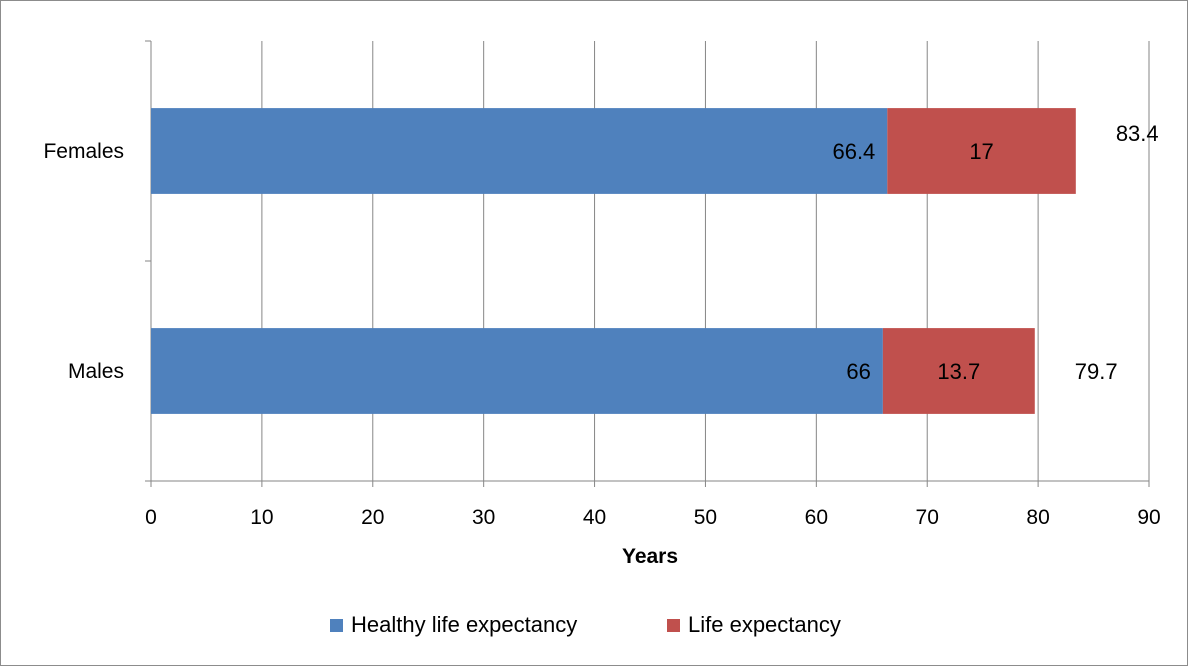 Image resolution: width=1188 pixels, height=666 pixels. I want to click on x-tick-label: 60, so click(816, 517).